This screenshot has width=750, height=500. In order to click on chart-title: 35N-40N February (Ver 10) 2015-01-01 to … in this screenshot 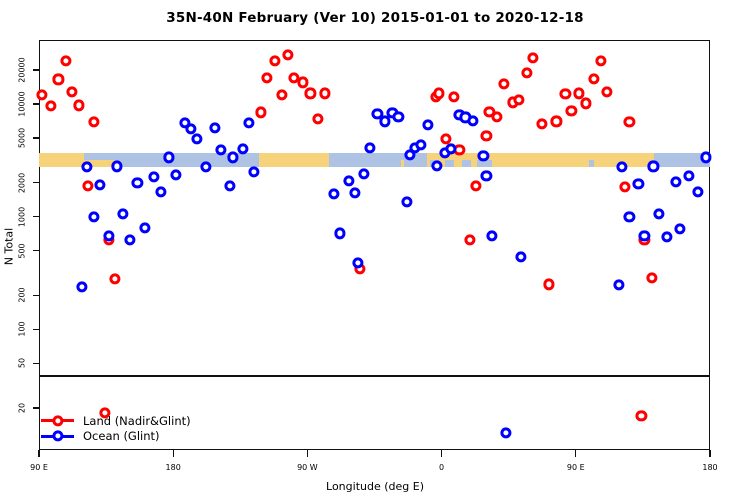, I will do `click(375, 18)`.